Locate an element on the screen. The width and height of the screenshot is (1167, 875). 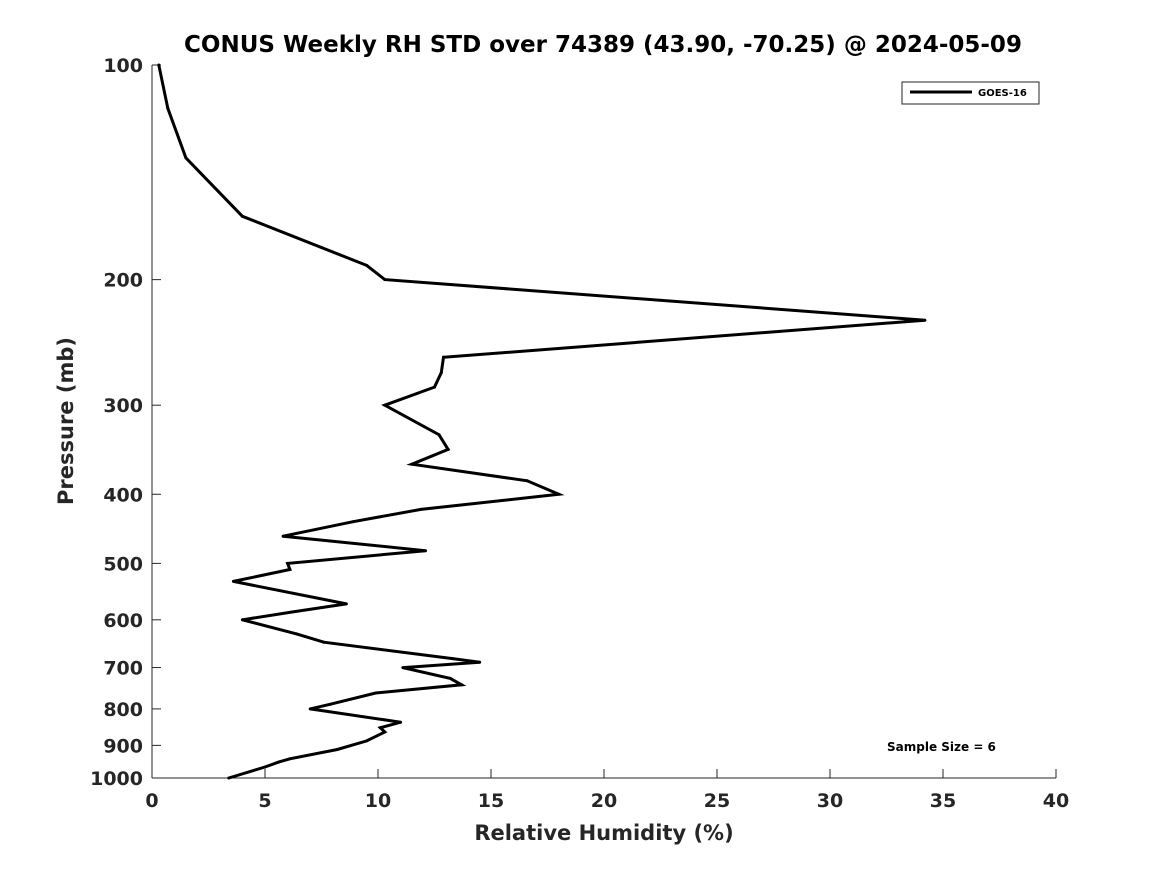
y-tick-label: 200 is located at coordinates (123, 281).